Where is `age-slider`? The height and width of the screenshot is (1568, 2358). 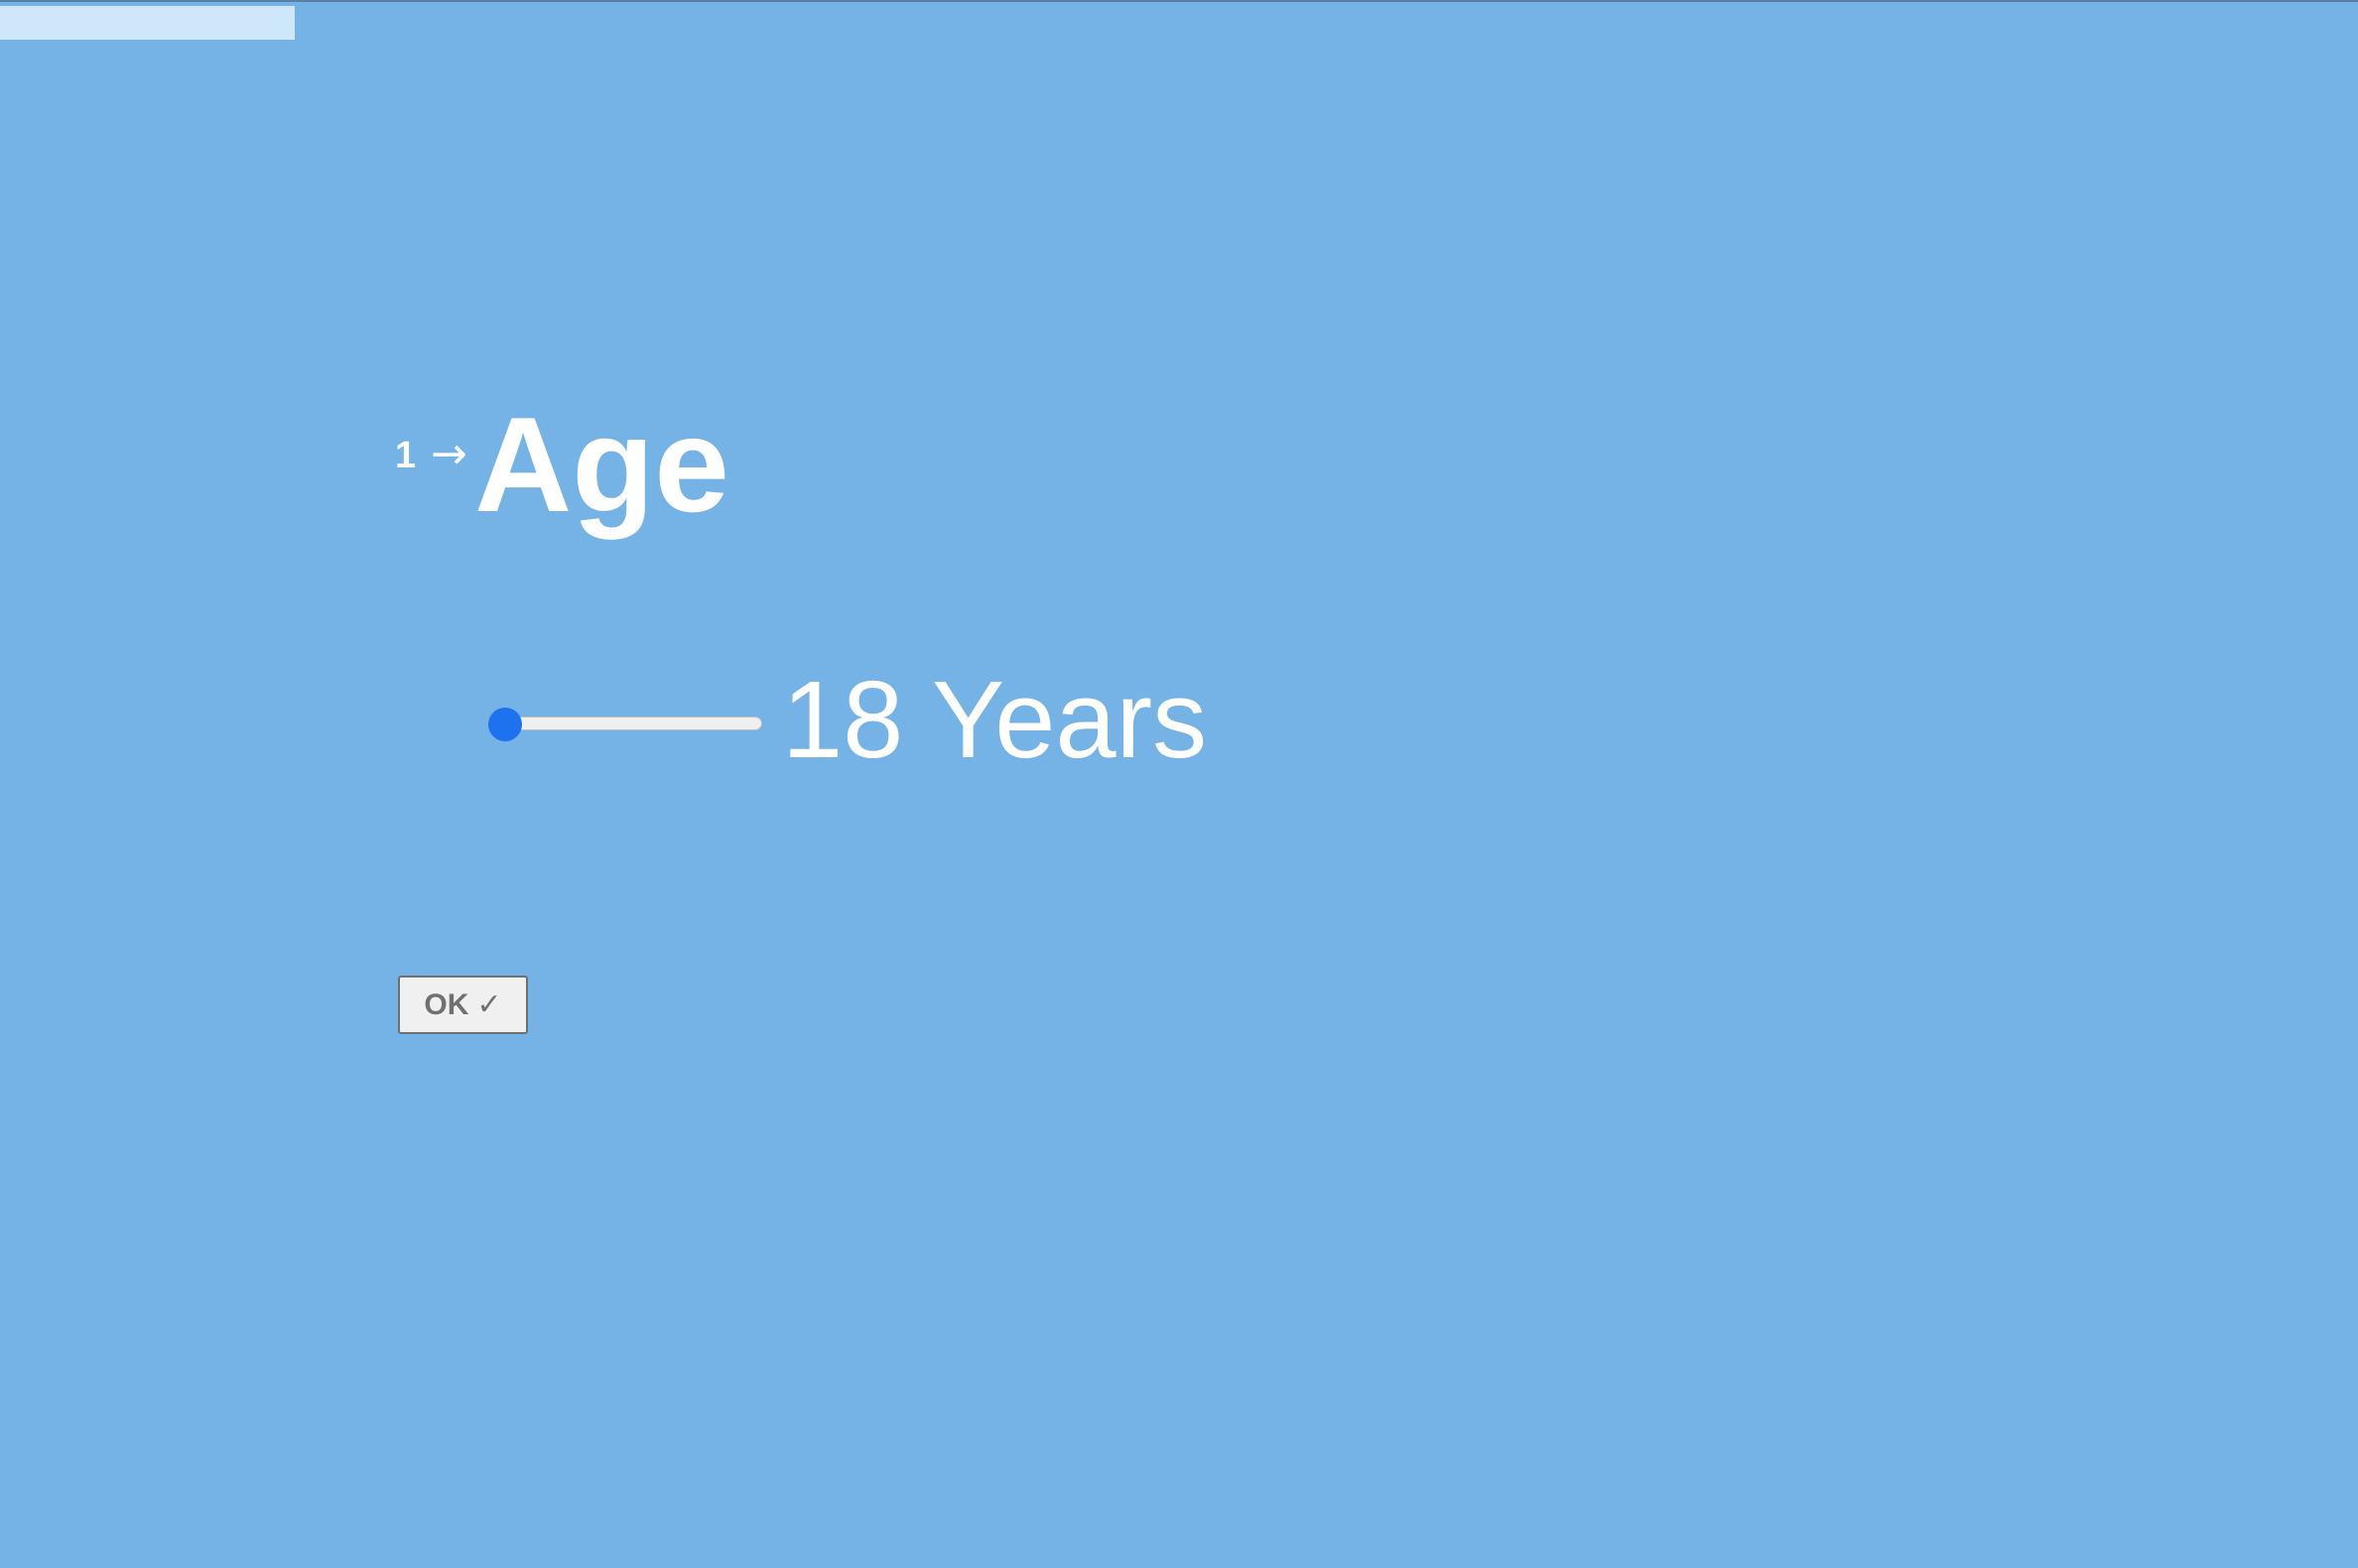
age-slider is located at coordinates (630, 724).